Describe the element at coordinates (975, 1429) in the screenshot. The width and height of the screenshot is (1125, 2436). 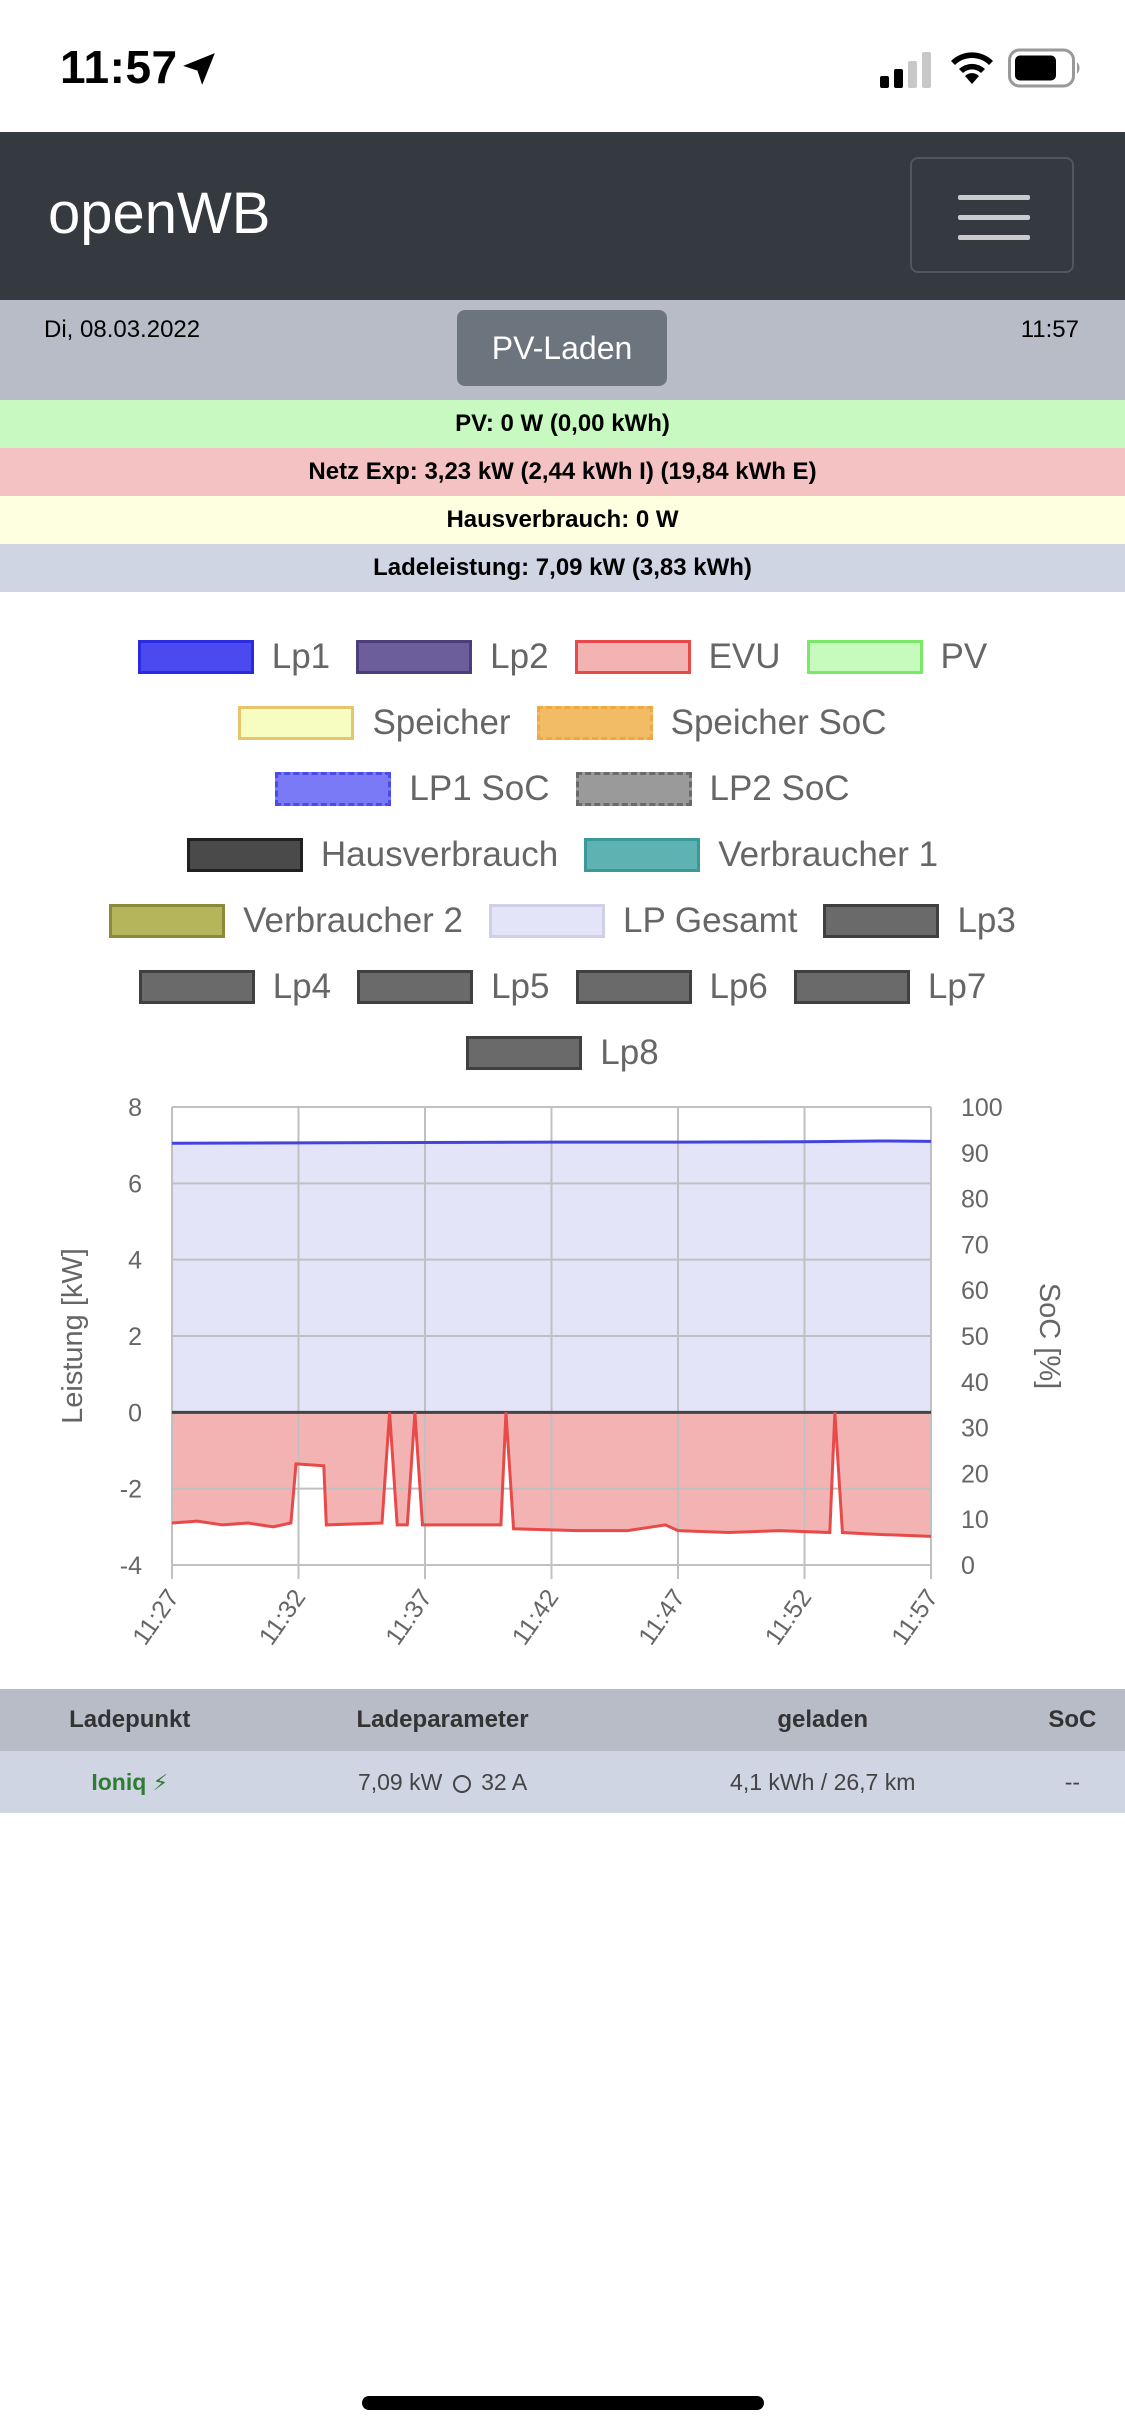
I see `y2-tick-label: 30` at that location.